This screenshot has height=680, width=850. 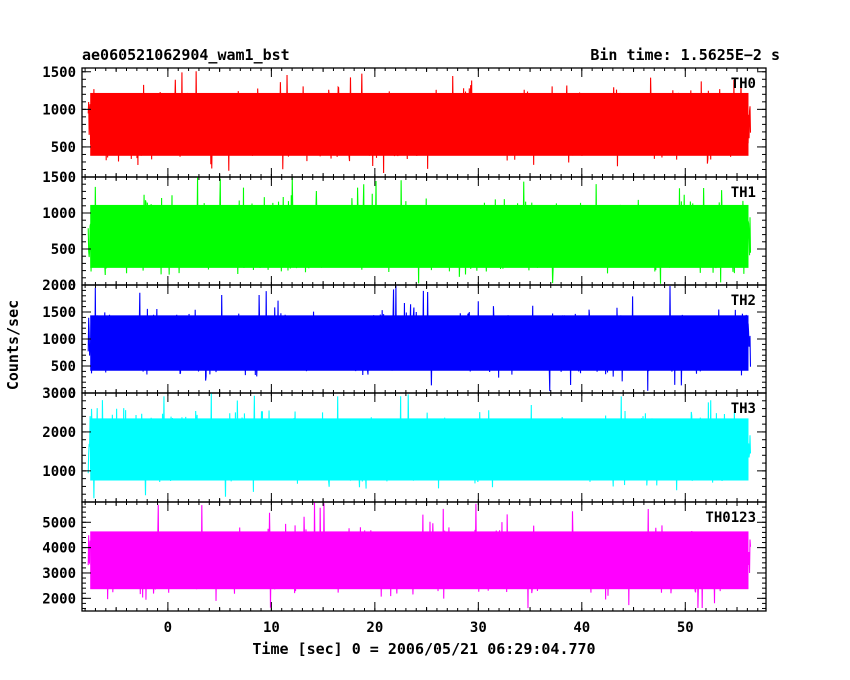 What do you see at coordinates (743, 301) in the screenshot?
I see `series-label-th2: TH2` at bounding box center [743, 301].